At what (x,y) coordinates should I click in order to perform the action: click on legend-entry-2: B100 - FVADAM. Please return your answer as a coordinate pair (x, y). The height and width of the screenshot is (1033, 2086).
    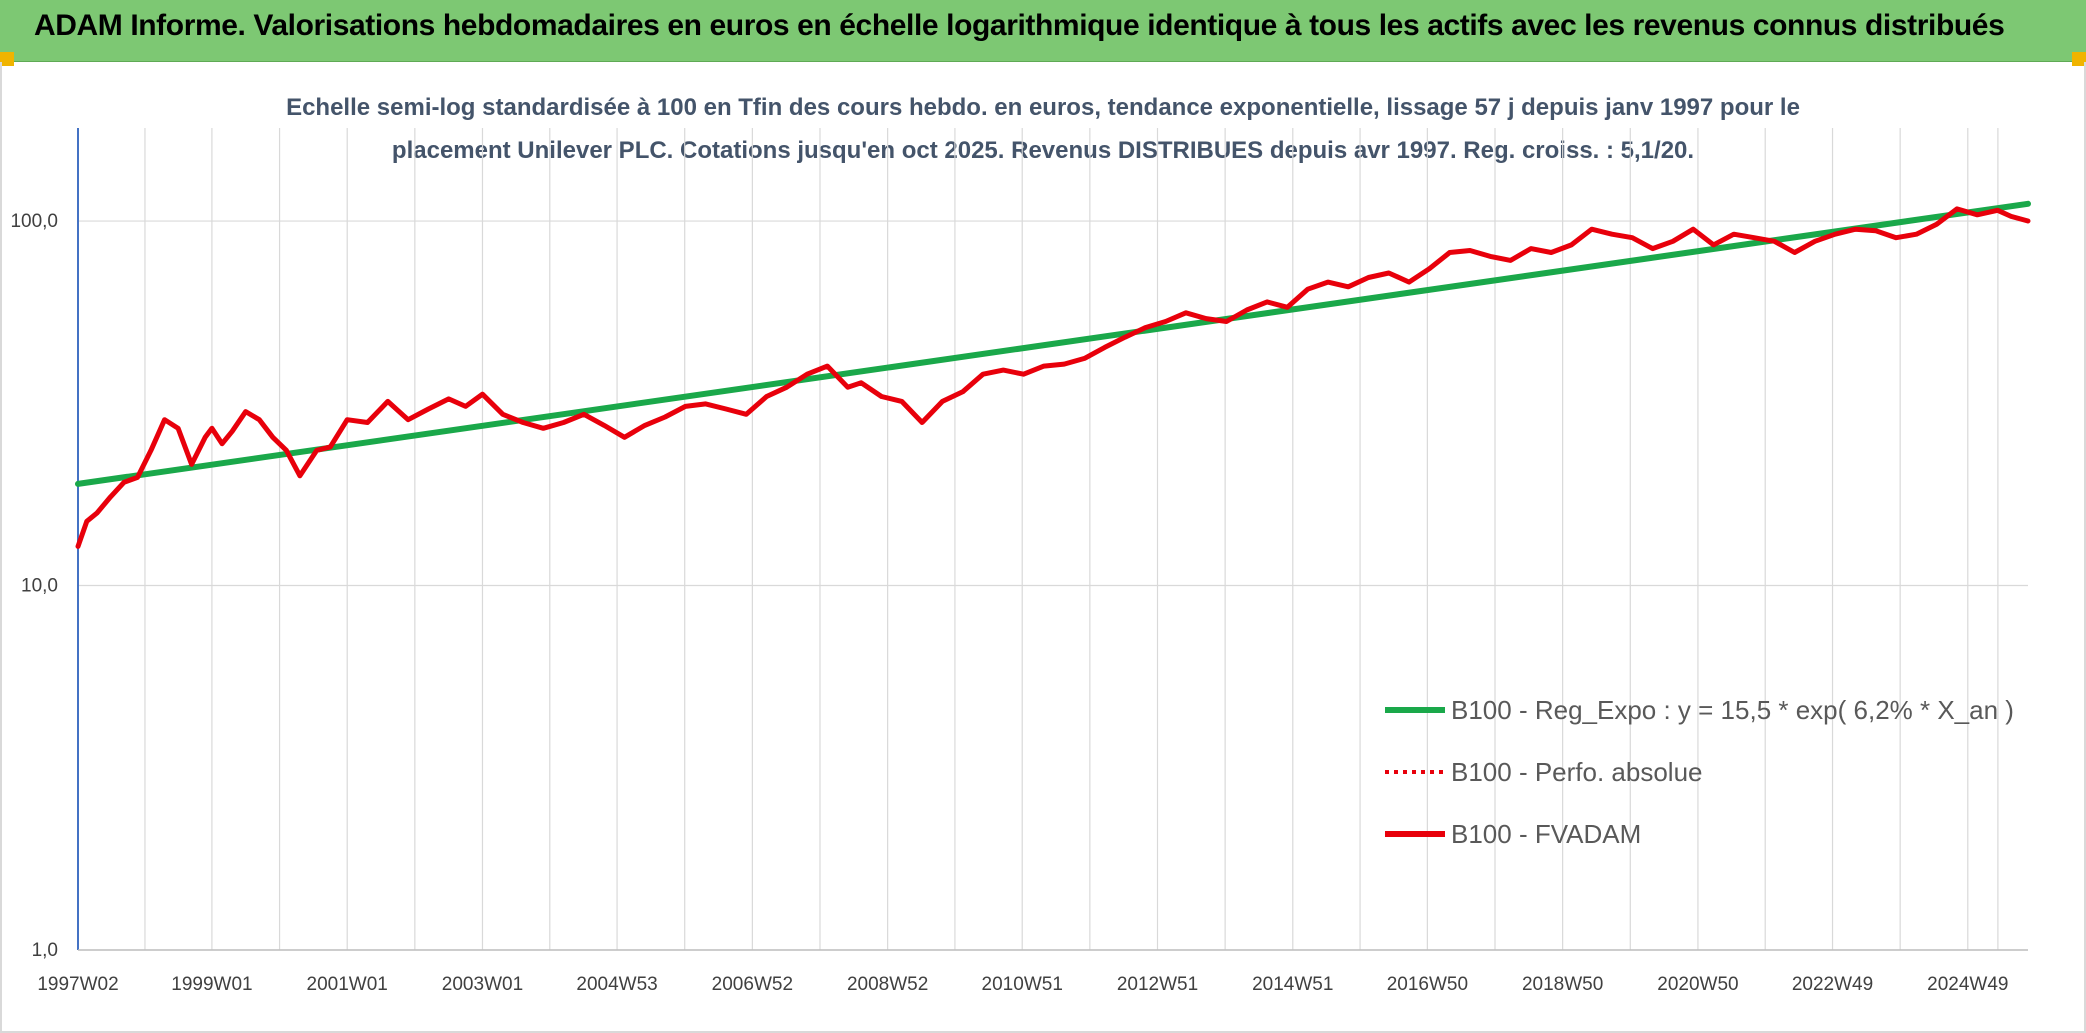
    Looking at the image, I should click on (1546, 834).